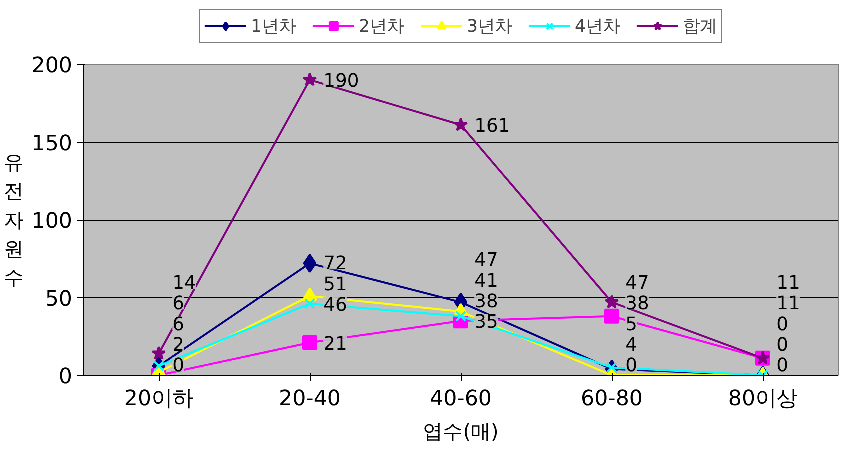 The image size is (863, 458). Describe the element at coordinates (184, 283) in the screenshot. I see `data-label: 14` at that location.